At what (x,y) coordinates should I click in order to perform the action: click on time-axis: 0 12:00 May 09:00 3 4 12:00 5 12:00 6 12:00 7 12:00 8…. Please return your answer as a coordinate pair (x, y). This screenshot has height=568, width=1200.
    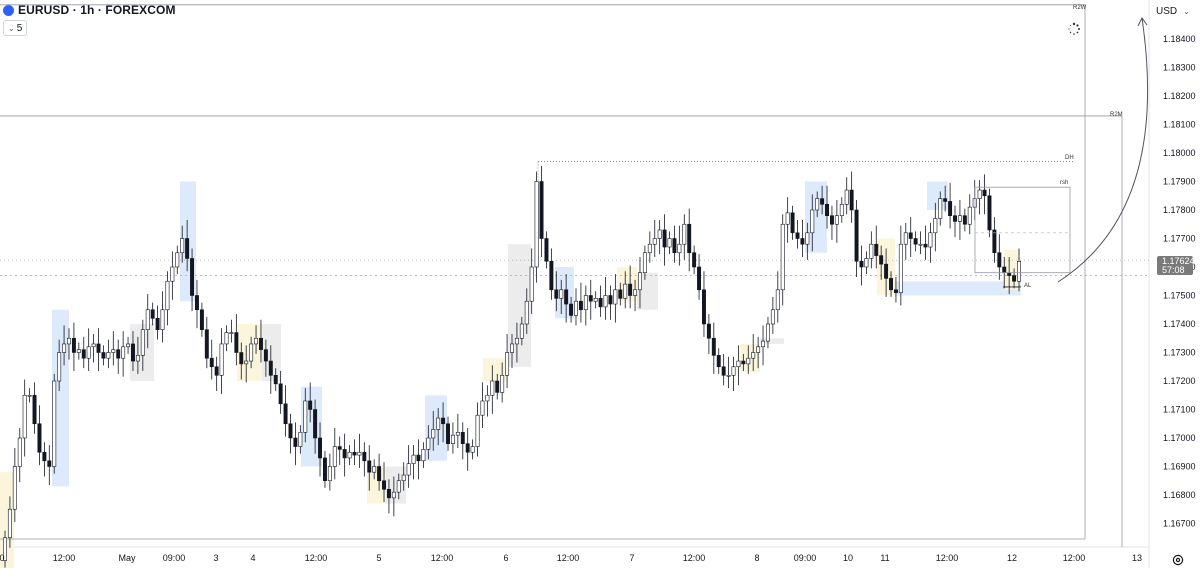
    Looking at the image, I should click on (571, 558).